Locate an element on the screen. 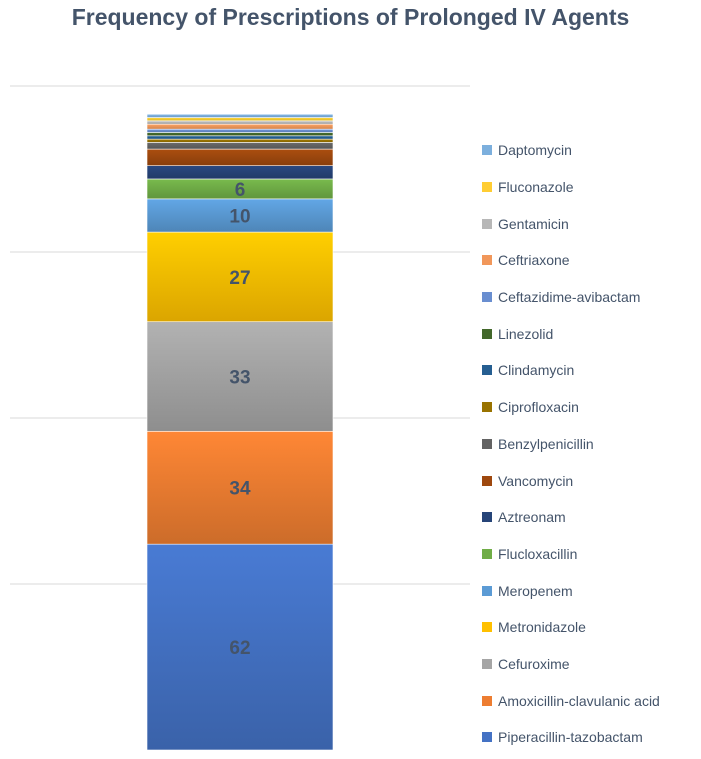 The image size is (701, 759). data-label-flucloxacillin: 6 is located at coordinates (240, 190).